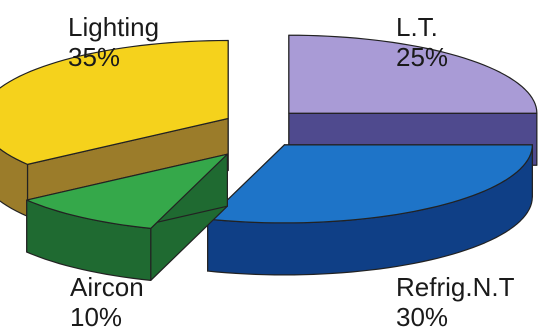 The width and height of the screenshot is (543, 330). I want to click on label-refrig: Refrig.N.T, so click(455, 287).